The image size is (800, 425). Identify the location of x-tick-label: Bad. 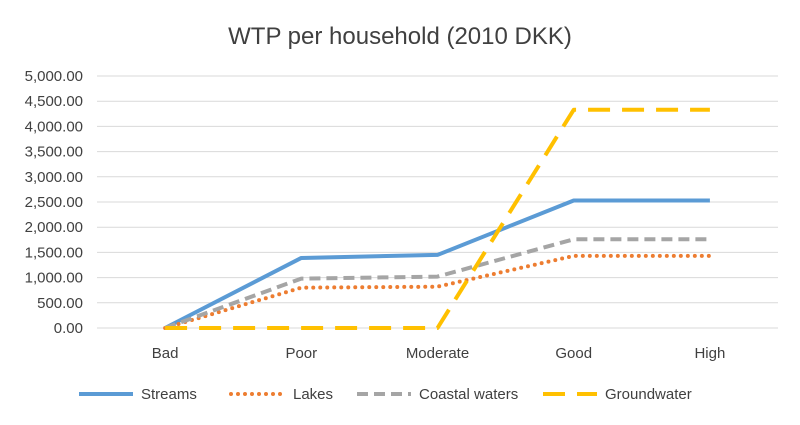
(165, 353).